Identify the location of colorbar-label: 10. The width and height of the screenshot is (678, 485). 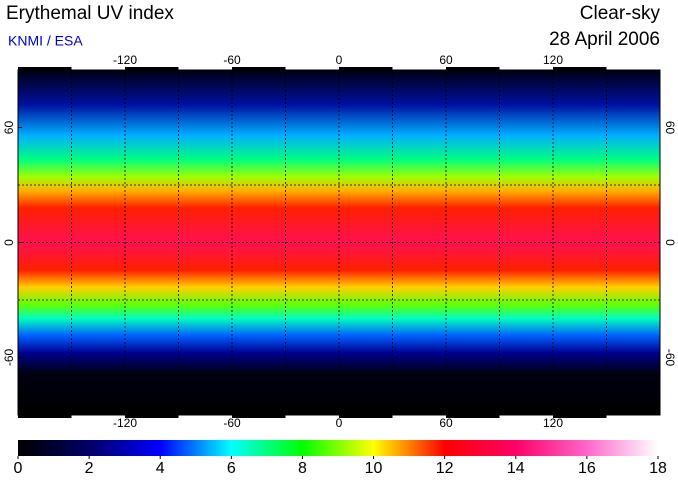
(374, 468).